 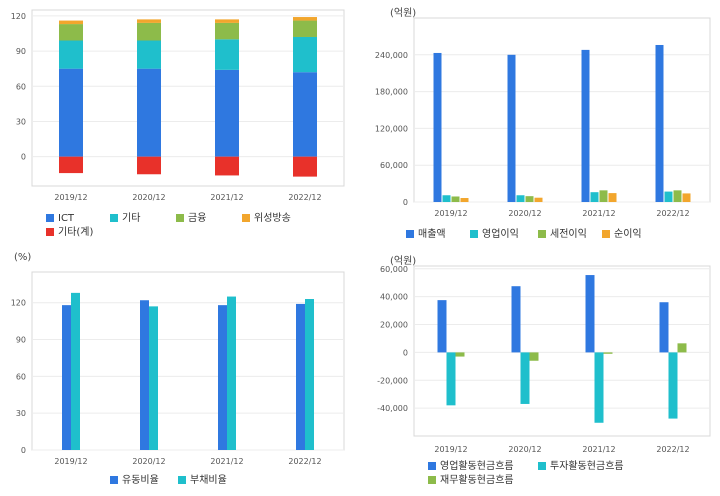 I want to click on legend-item: ICT, so click(x=60, y=219).